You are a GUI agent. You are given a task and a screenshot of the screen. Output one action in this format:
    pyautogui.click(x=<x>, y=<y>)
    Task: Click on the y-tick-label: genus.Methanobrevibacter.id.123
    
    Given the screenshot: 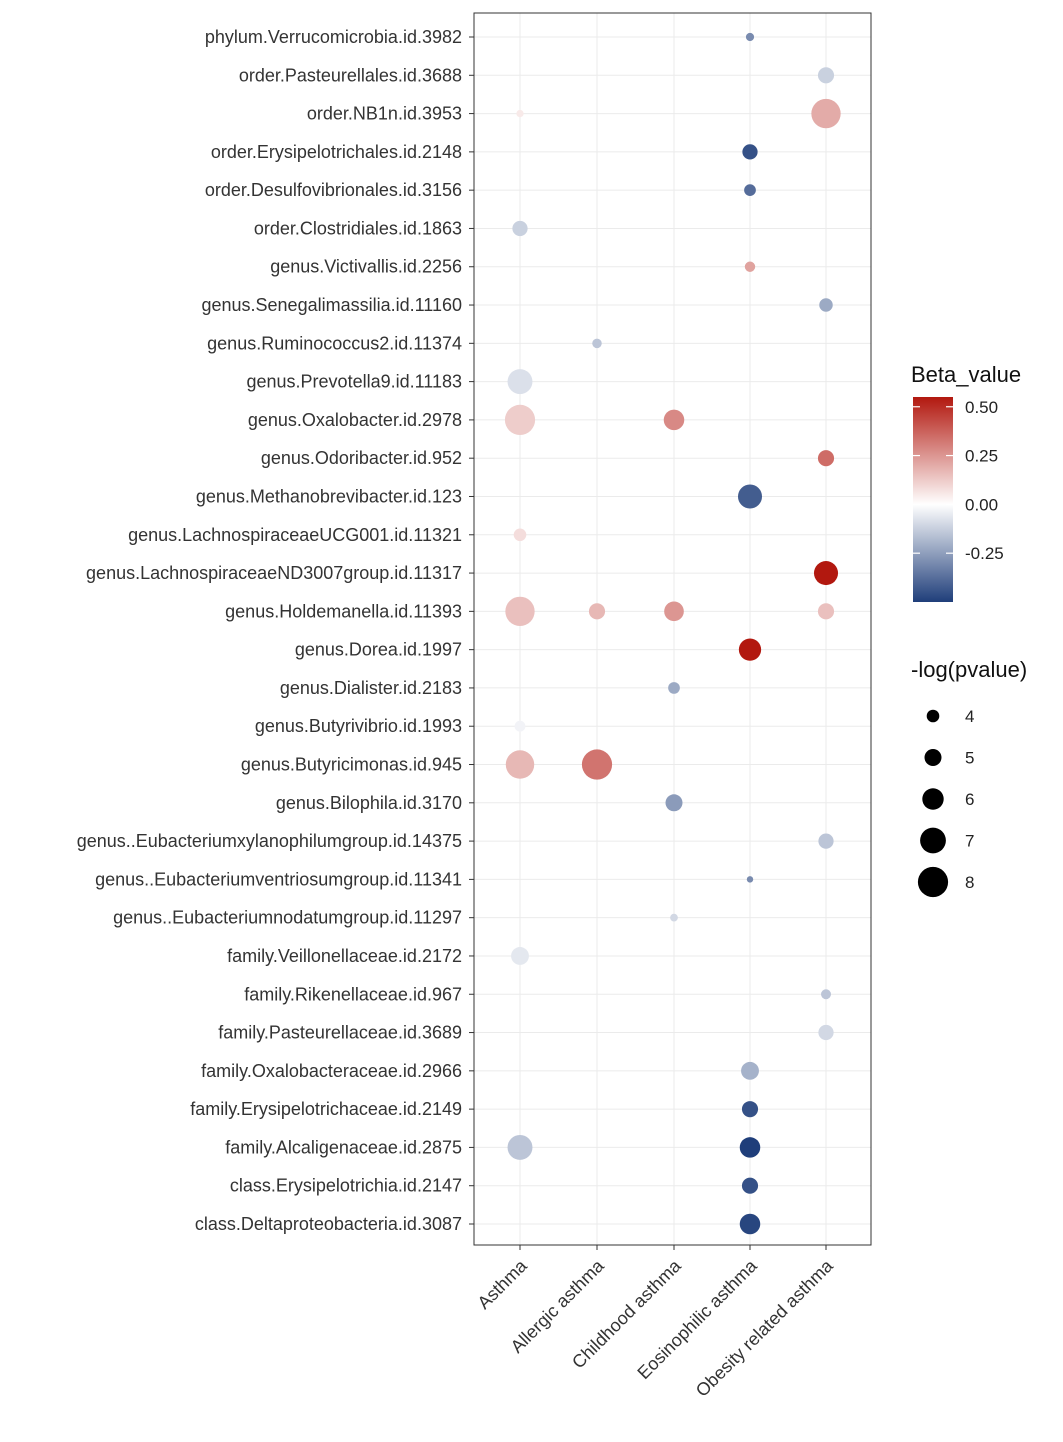 What is the action you would take?
    pyautogui.click(x=329, y=496)
    